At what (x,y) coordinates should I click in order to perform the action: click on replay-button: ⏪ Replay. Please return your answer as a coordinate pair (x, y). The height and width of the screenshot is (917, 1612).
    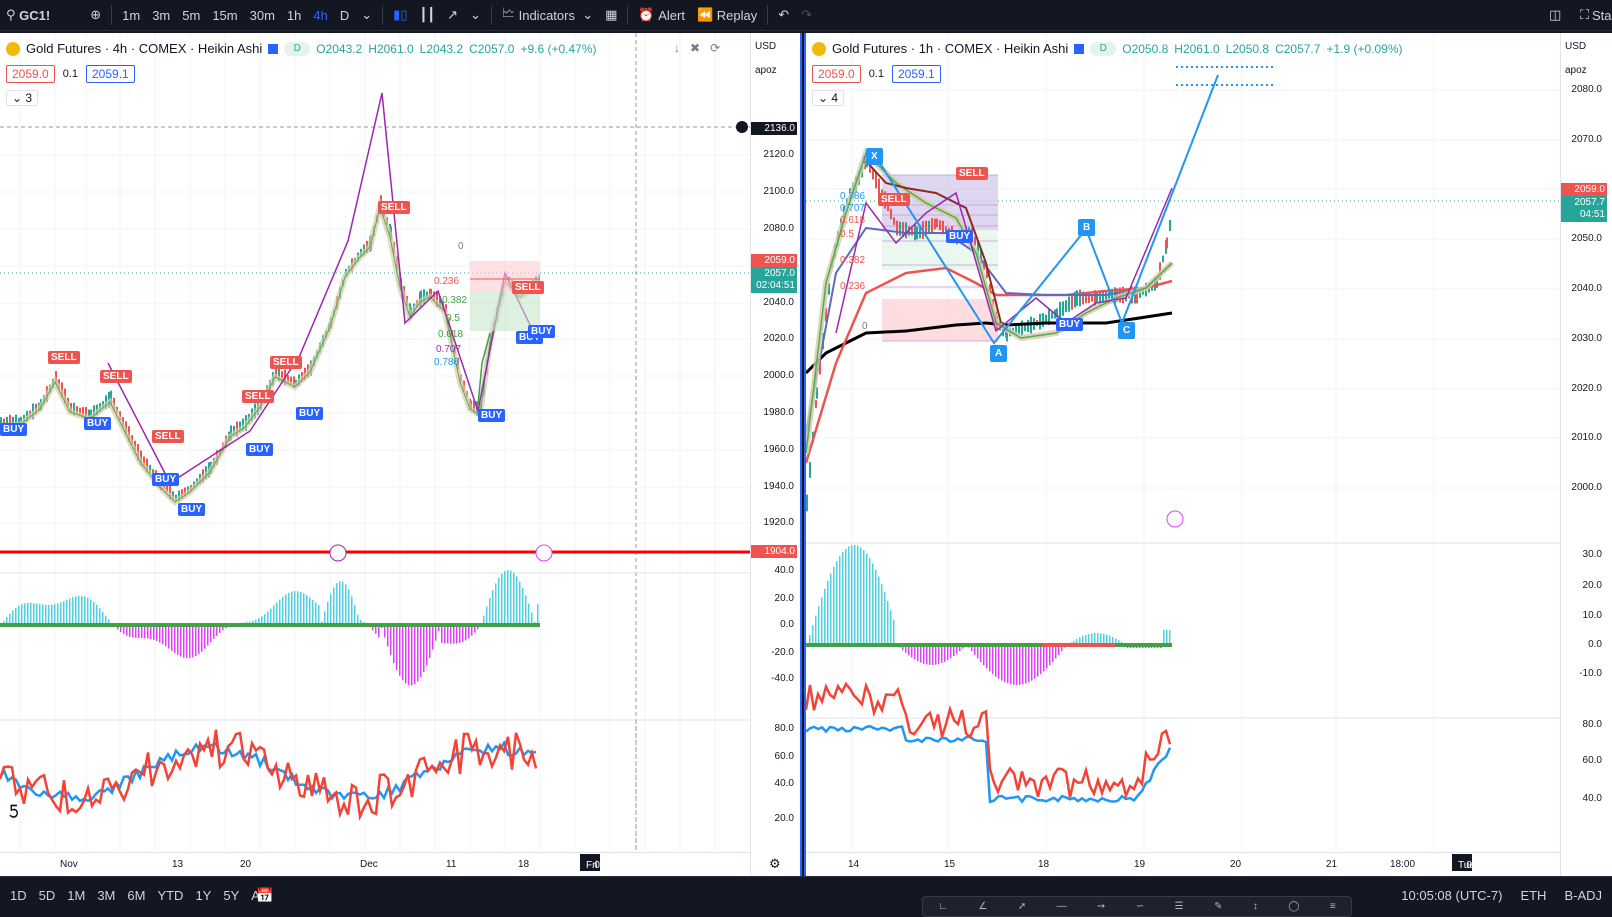
    Looking at the image, I should click on (727, 15).